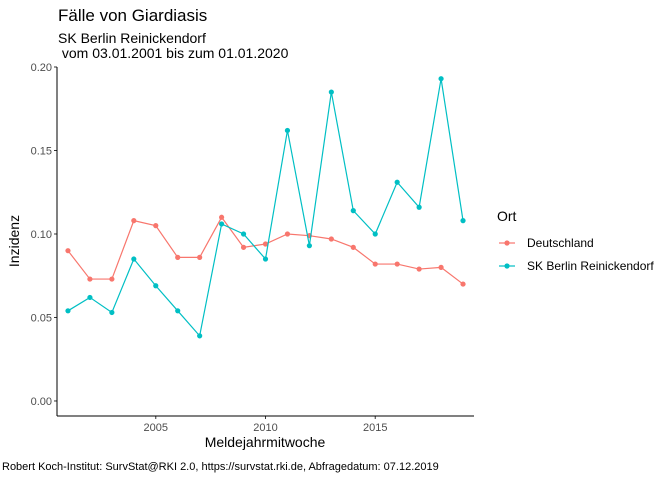 This screenshot has width=672, height=480. Describe the element at coordinates (265, 428) in the screenshot. I see `x-tick-label: 2010` at that location.